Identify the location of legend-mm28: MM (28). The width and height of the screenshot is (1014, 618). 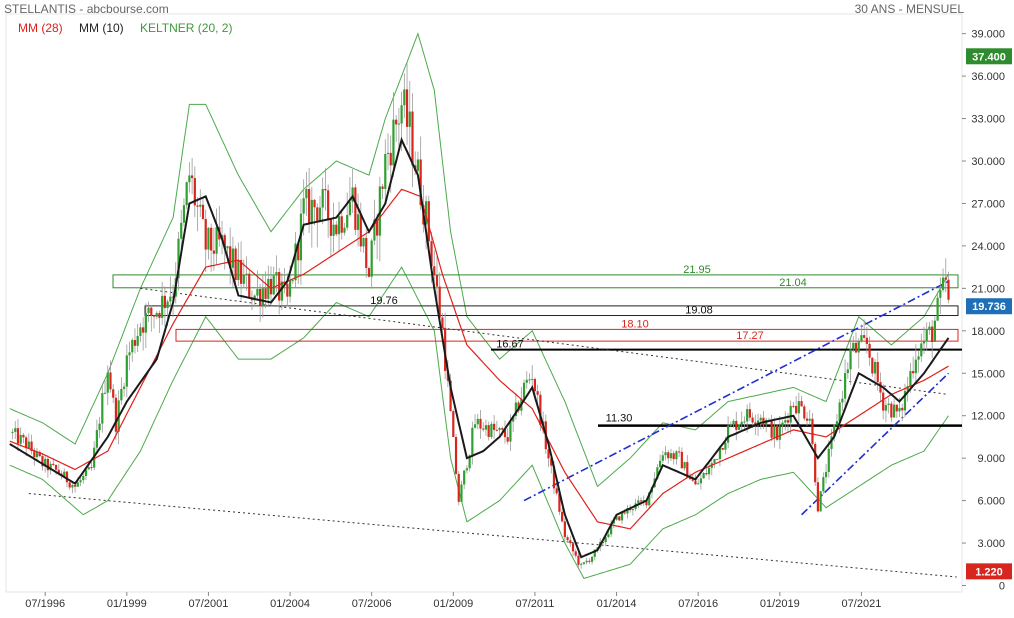
(40, 28).